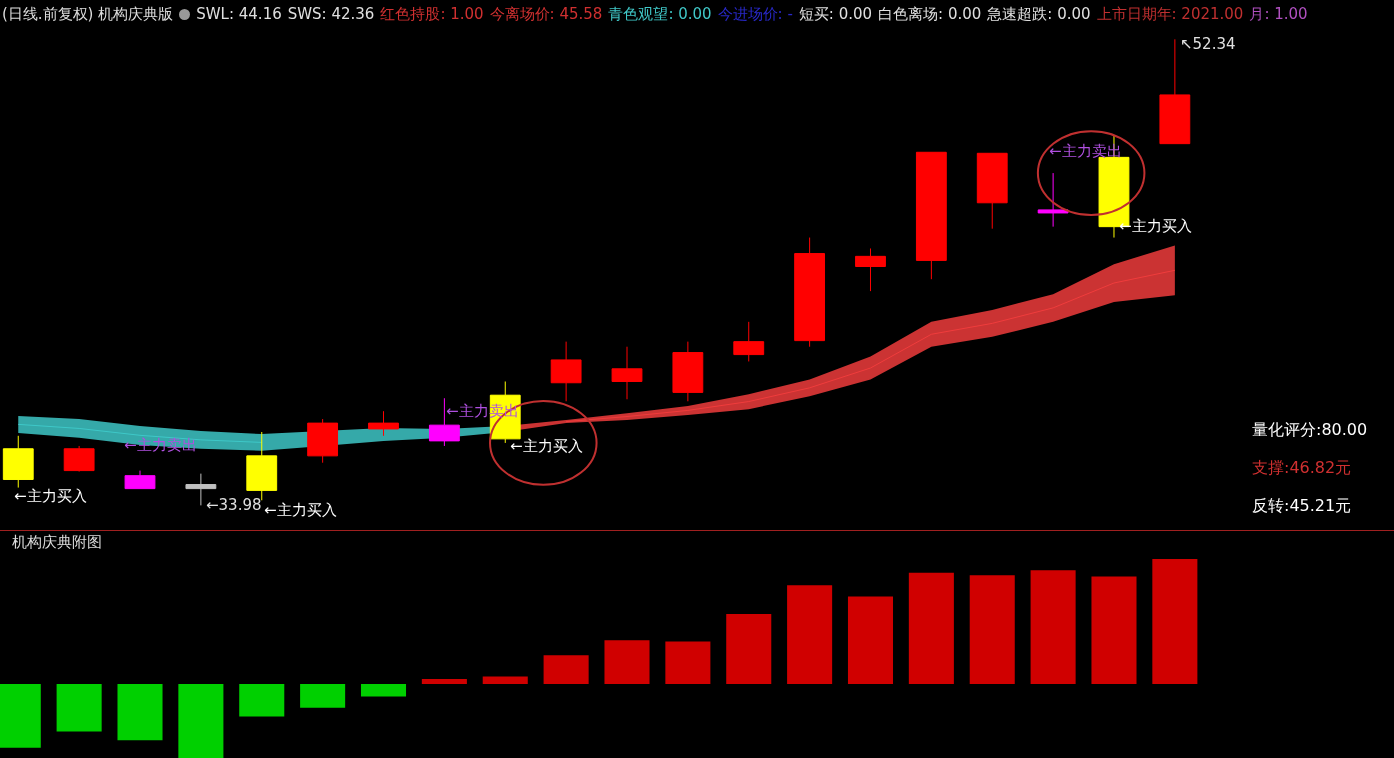 The height and width of the screenshot is (758, 1394). I want to click on chart-title: 机构庆典附图, so click(57, 542).